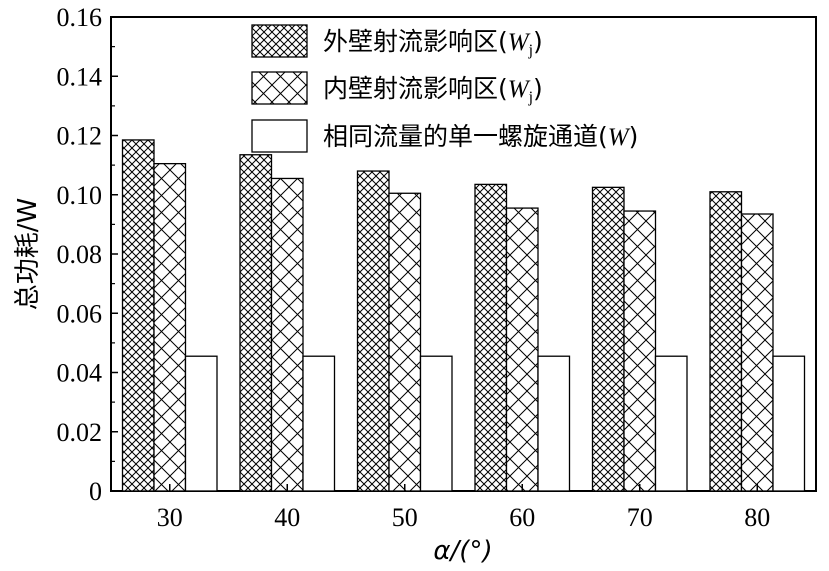 Image resolution: width=829 pixels, height=571 pixels. Describe the element at coordinates (480, 136) in the screenshot. I see `legend-label-3: 相同流量的单一螺旋通道(W)` at that location.